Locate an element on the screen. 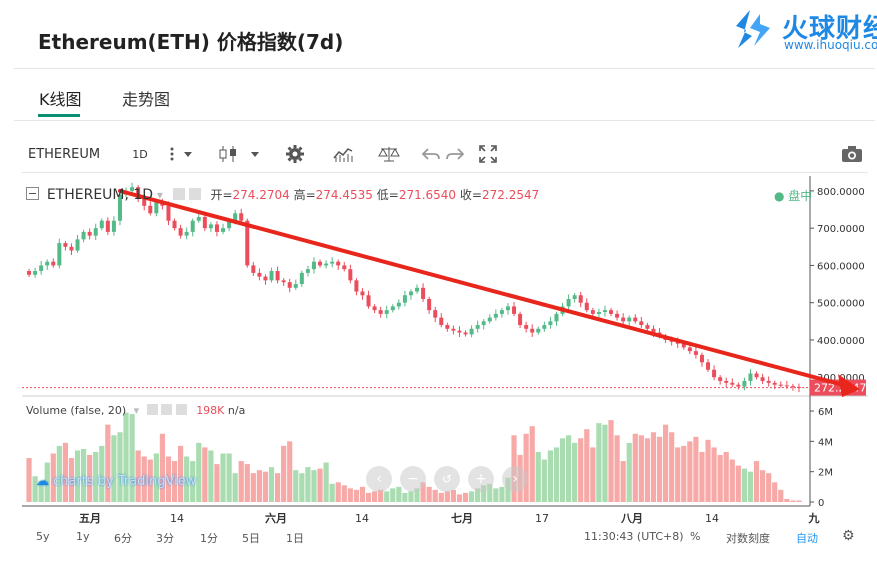 This screenshot has width=877, height=562. active-tab-indicator is located at coordinates (59, 115).